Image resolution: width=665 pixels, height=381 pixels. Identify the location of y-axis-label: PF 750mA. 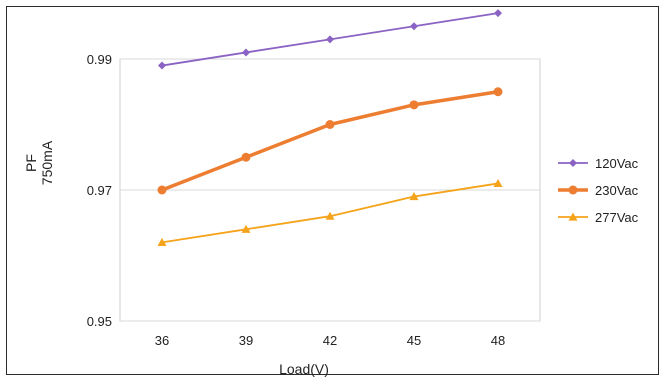
(39, 162).